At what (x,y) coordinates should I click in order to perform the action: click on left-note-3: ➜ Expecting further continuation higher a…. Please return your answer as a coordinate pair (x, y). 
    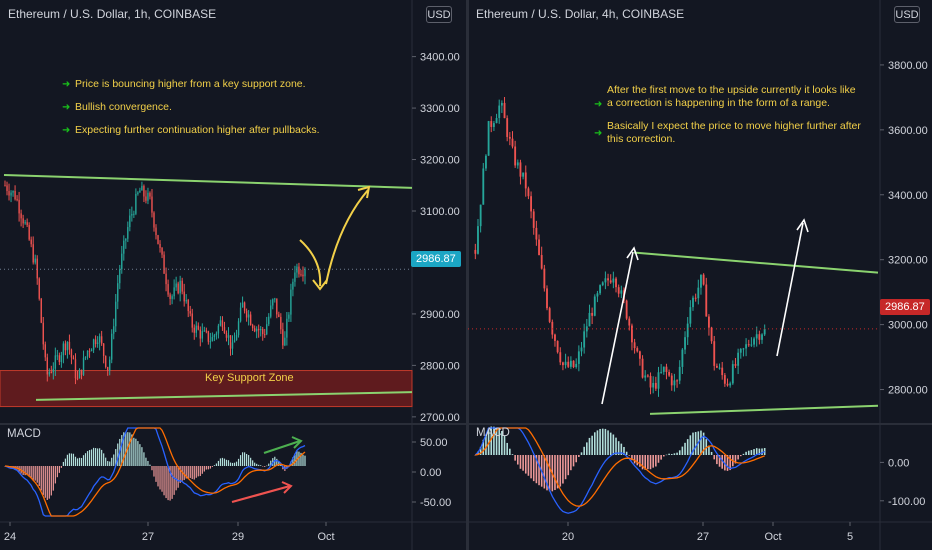
    Looking at the image, I should click on (191, 130).